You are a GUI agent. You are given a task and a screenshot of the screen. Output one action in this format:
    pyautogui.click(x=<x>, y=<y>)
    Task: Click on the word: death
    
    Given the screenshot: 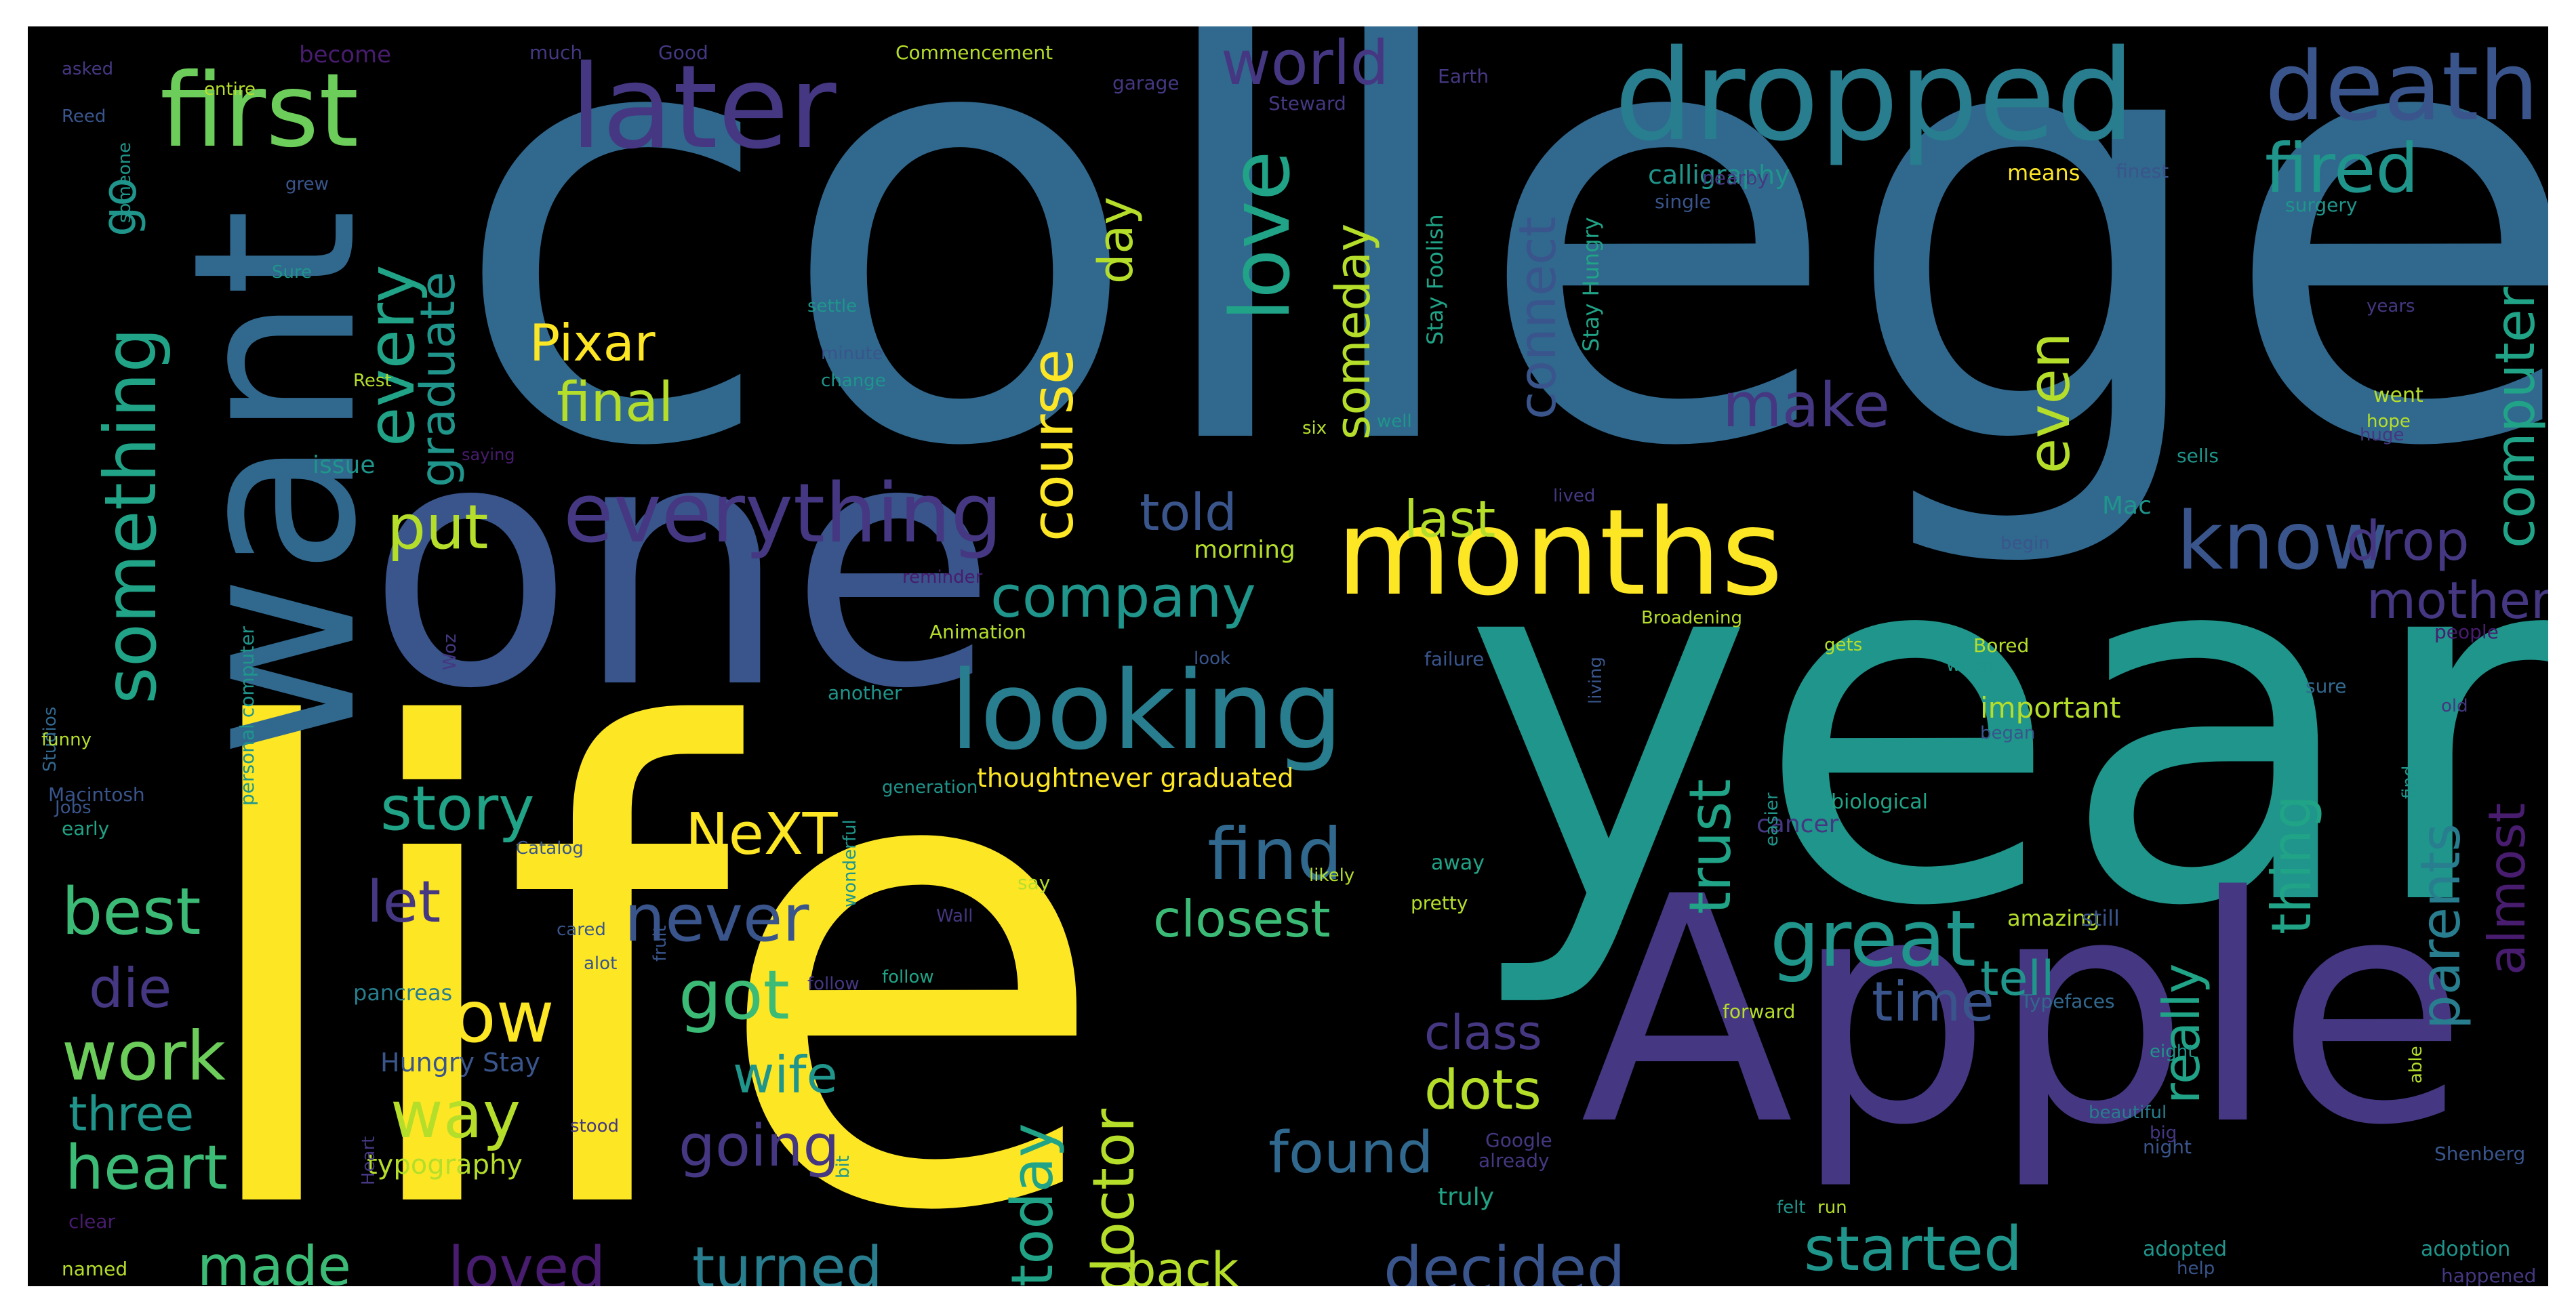 What is the action you would take?
    pyautogui.click(x=2402, y=87)
    